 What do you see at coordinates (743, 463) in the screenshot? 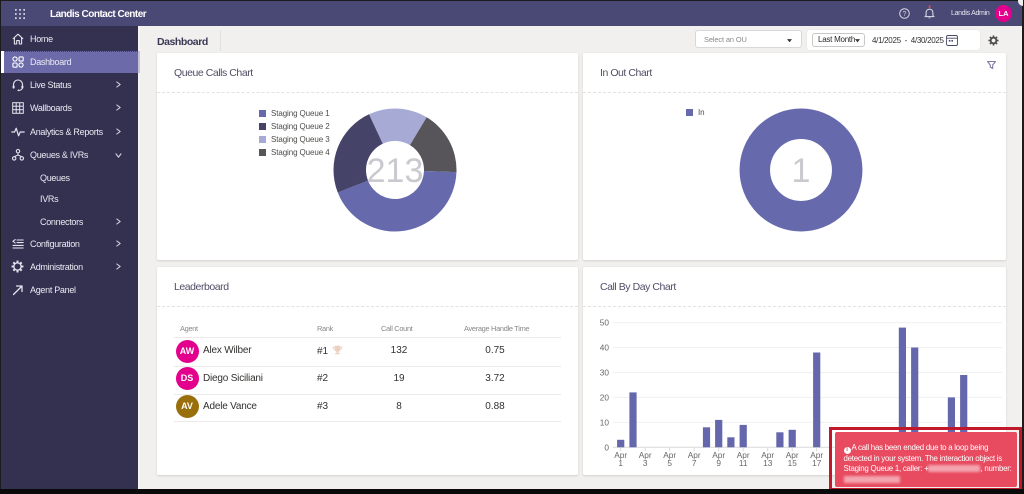
I see `svg-text: 11` at bounding box center [743, 463].